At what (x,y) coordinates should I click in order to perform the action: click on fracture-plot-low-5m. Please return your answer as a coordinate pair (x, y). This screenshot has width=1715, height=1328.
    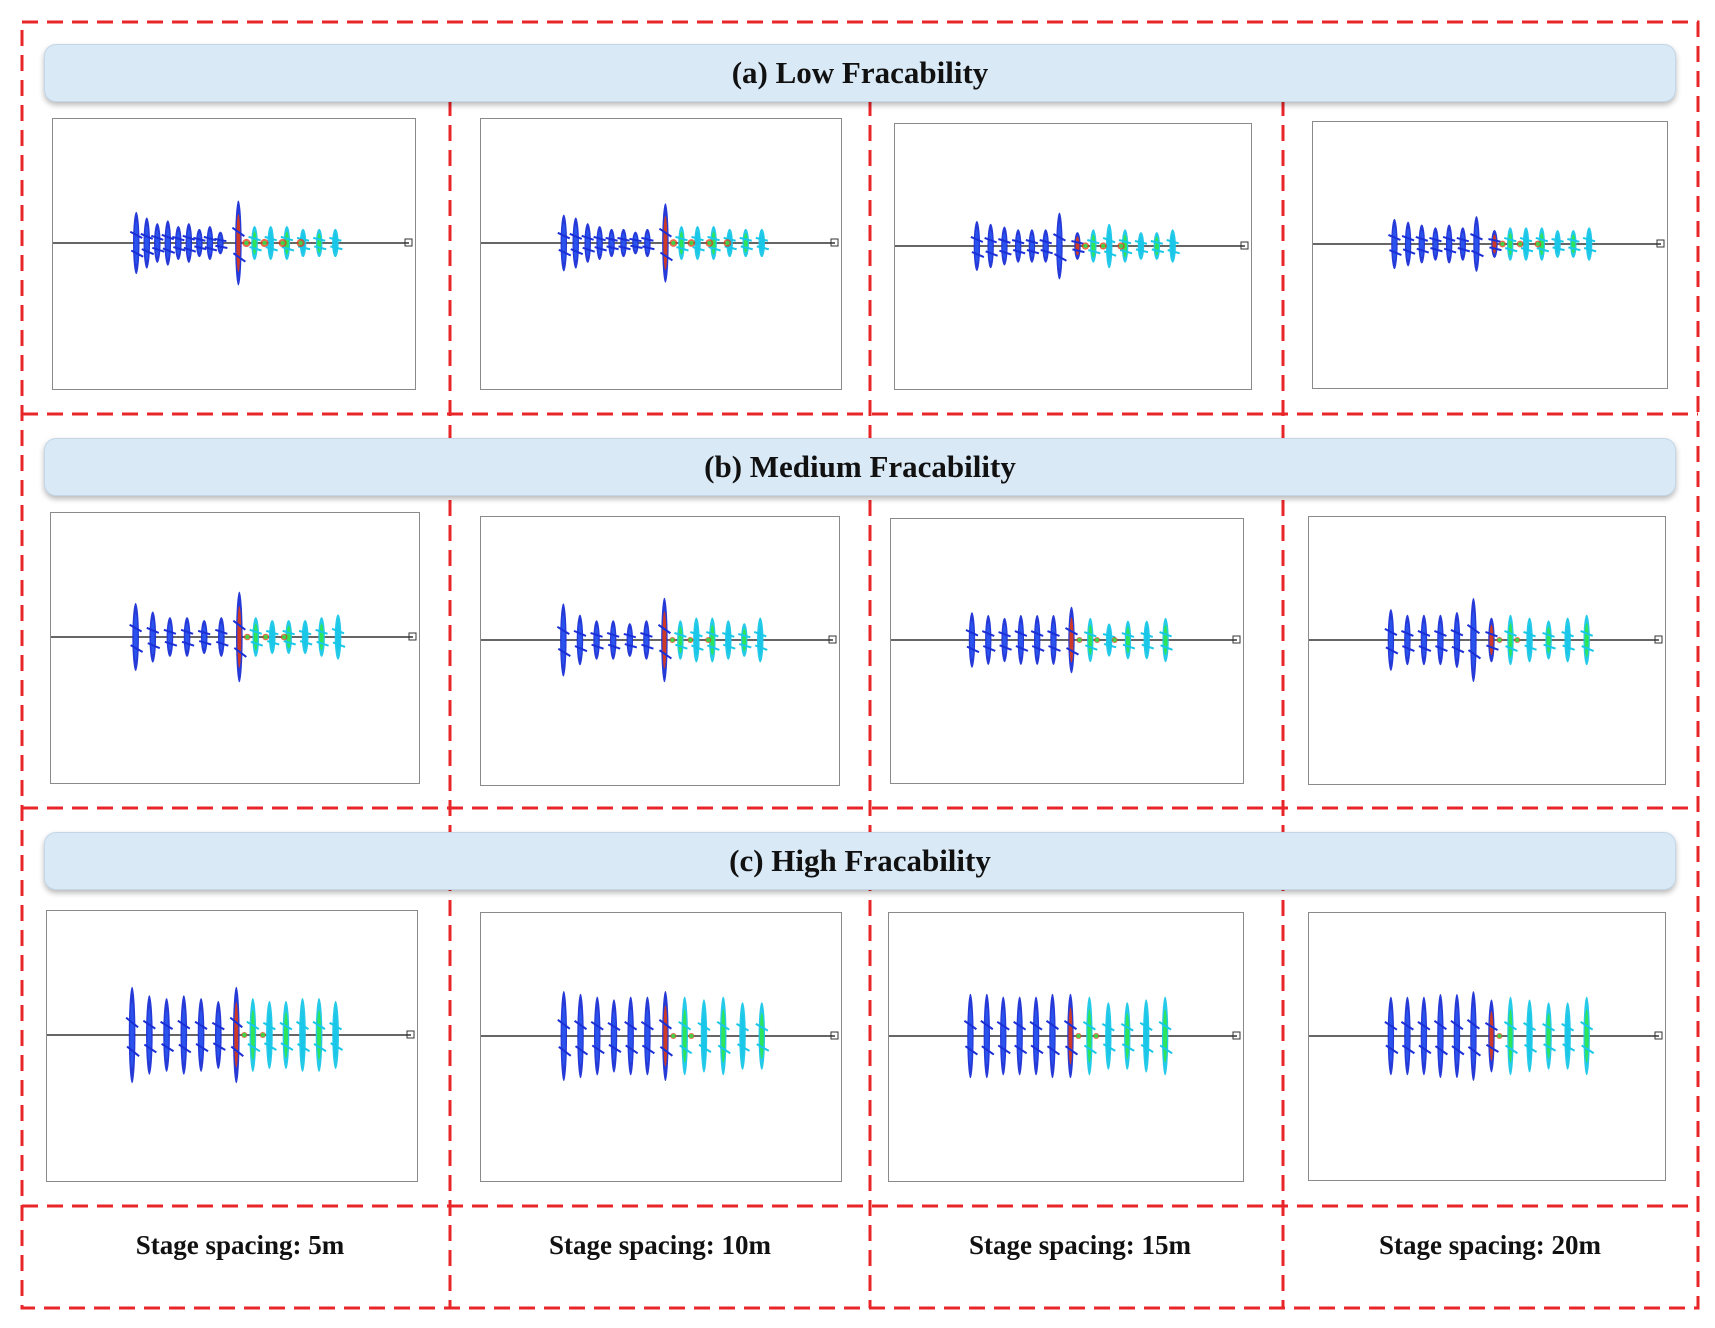
    Looking at the image, I should click on (234, 254).